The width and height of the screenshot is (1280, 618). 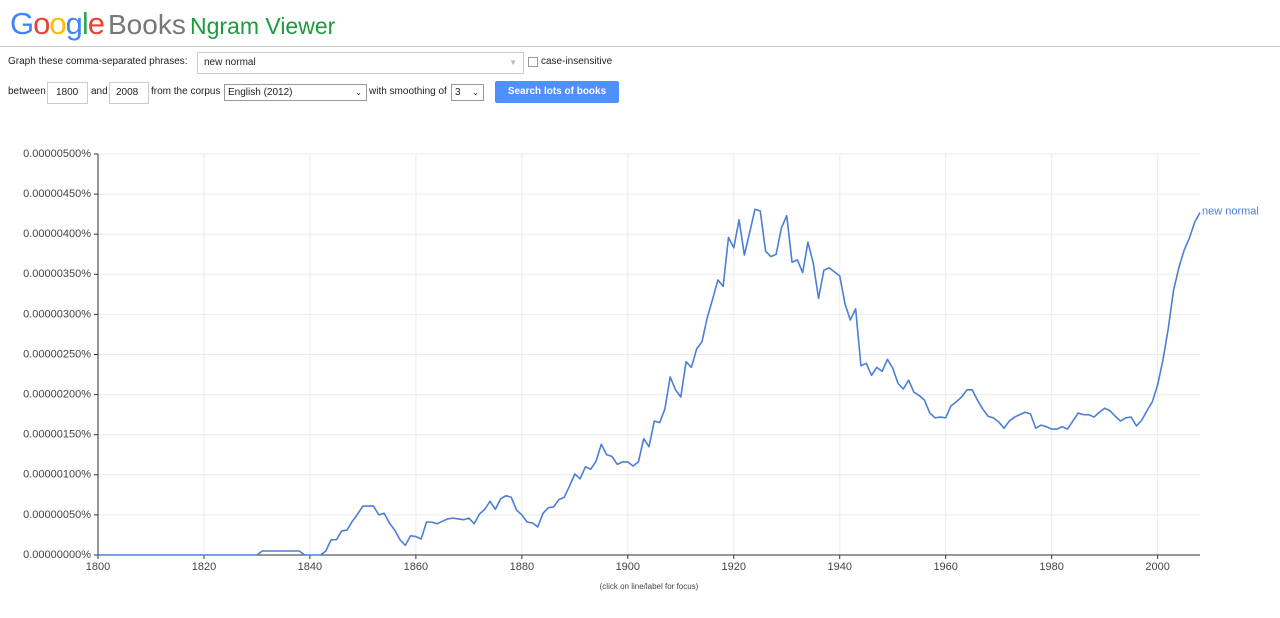 I want to click on search-button: Search lots of books, so click(x=557, y=92).